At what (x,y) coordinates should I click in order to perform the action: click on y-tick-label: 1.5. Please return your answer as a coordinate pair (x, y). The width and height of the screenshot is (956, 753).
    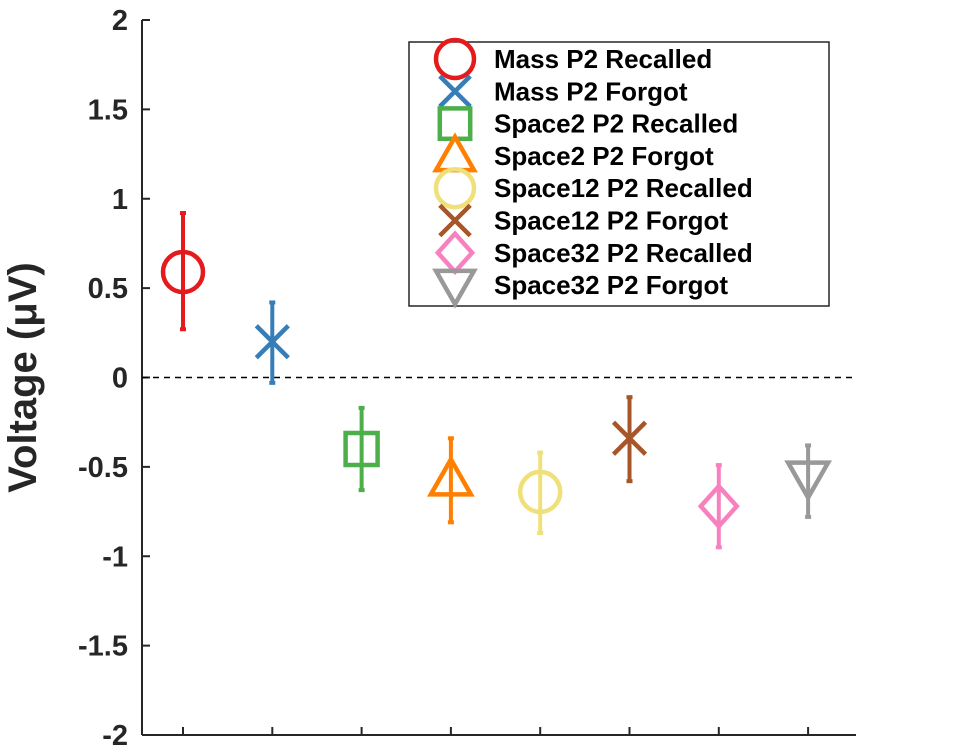
    Looking at the image, I should click on (108, 110).